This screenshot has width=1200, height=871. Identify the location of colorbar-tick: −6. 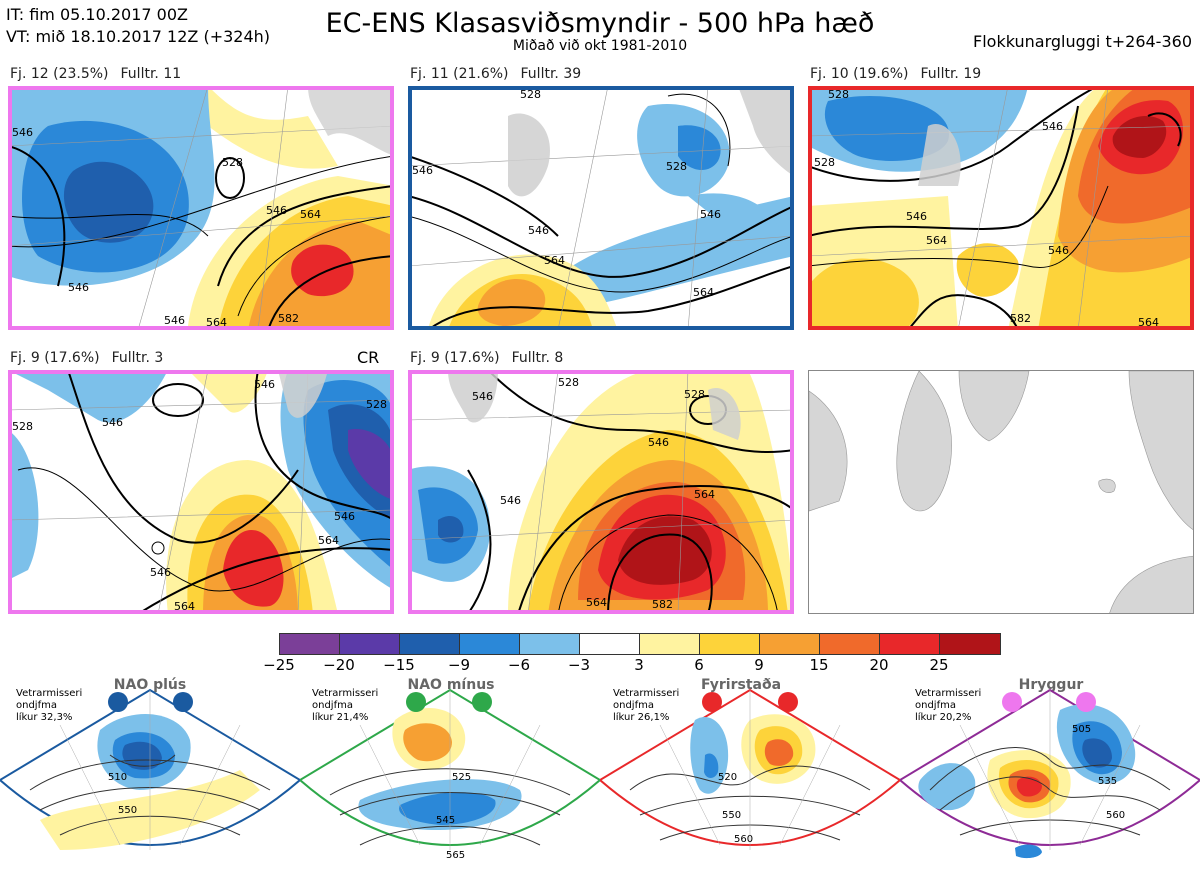
(519, 665).